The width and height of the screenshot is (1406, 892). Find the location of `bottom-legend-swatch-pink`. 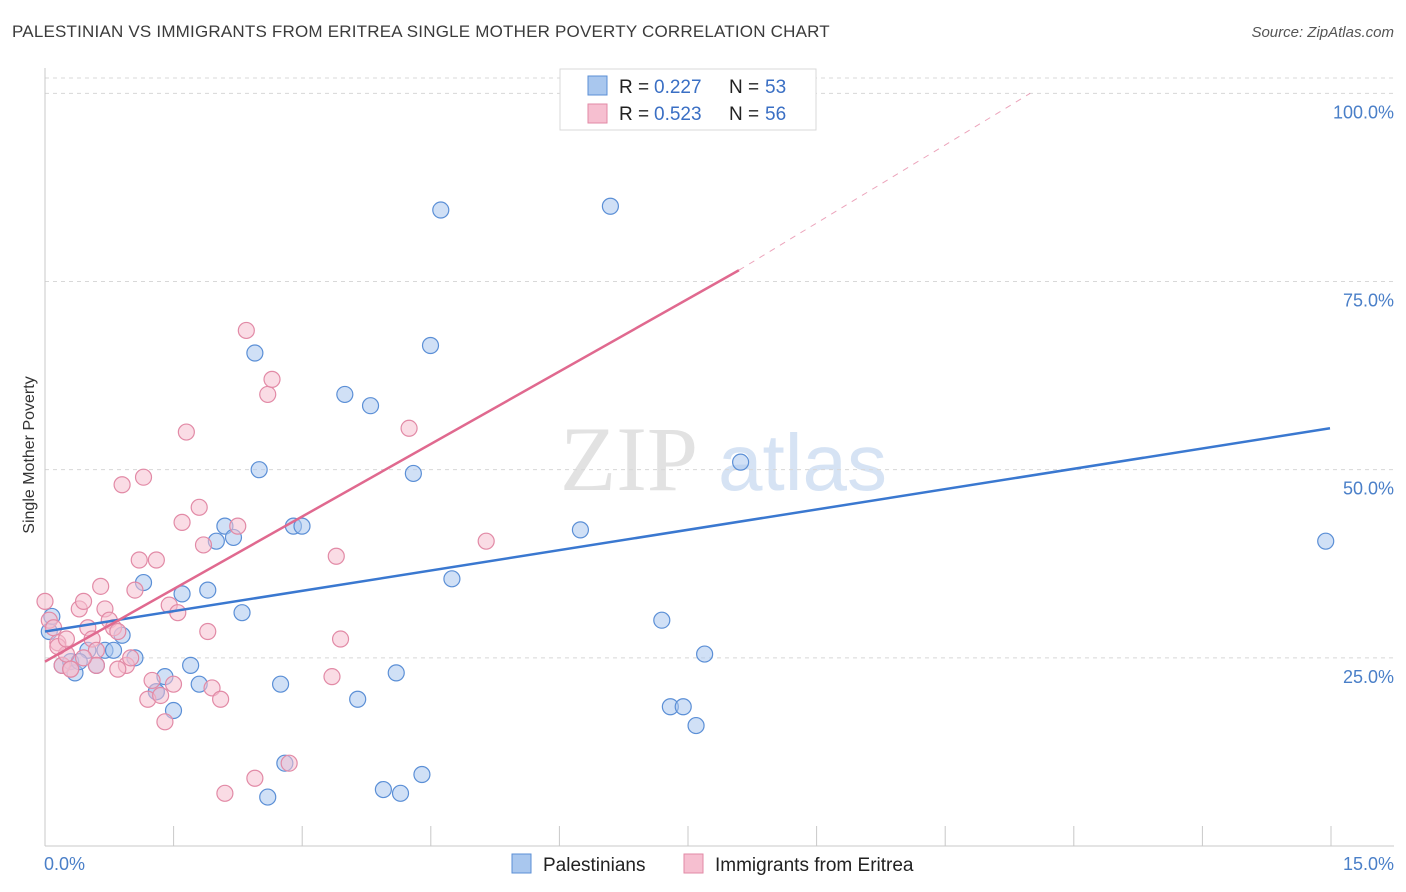

bottom-legend-swatch-pink is located at coordinates (693, 863).